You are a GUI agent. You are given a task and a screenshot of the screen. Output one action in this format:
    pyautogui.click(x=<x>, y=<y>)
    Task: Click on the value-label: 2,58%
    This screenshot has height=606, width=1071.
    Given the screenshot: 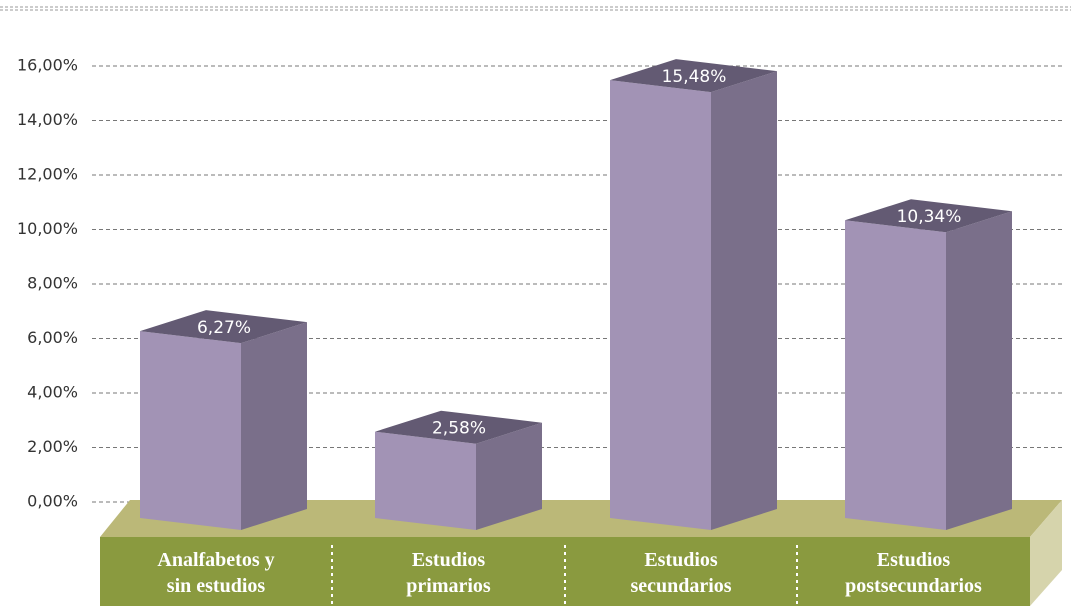 What is the action you would take?
    pyautogui.click(x=459, y=429)
    